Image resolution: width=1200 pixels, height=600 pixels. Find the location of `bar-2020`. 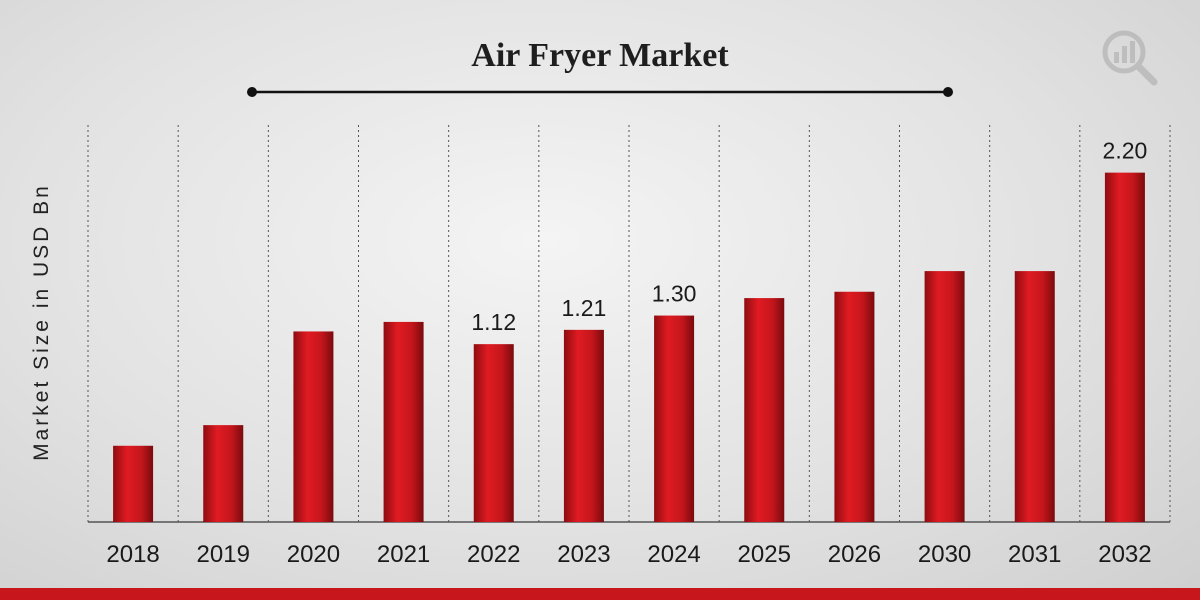

bar-2020 is located at coordinates (313, 426).